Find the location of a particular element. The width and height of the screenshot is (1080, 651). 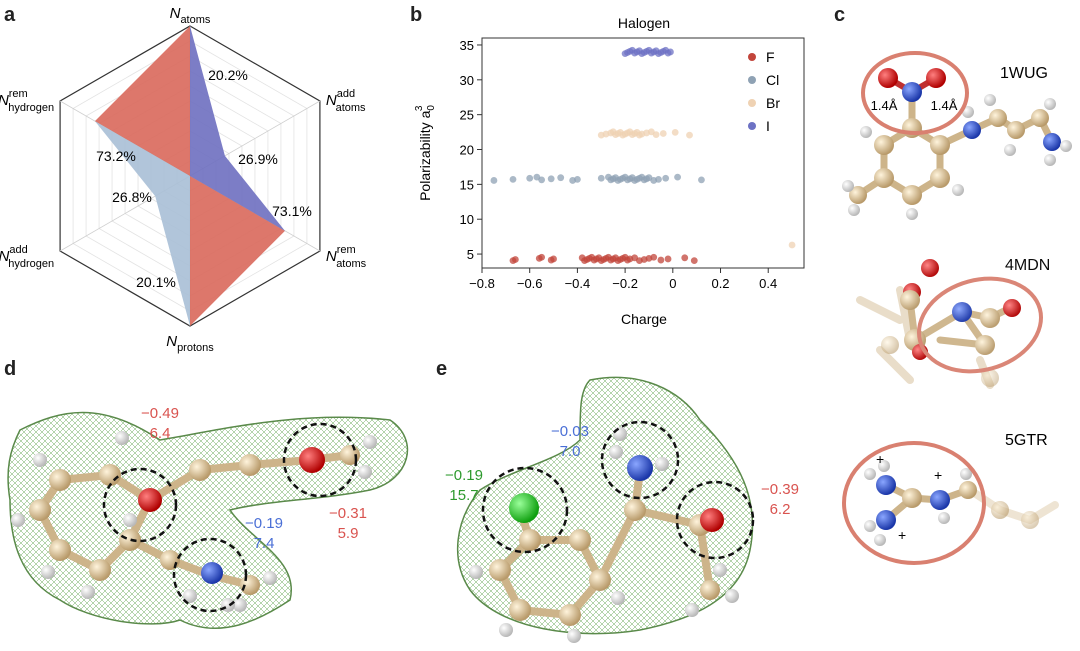

panel-e-density: −0.03 7.0 −0.19 15.7 −0.39 6.2 is located at coordinates (622, 509).